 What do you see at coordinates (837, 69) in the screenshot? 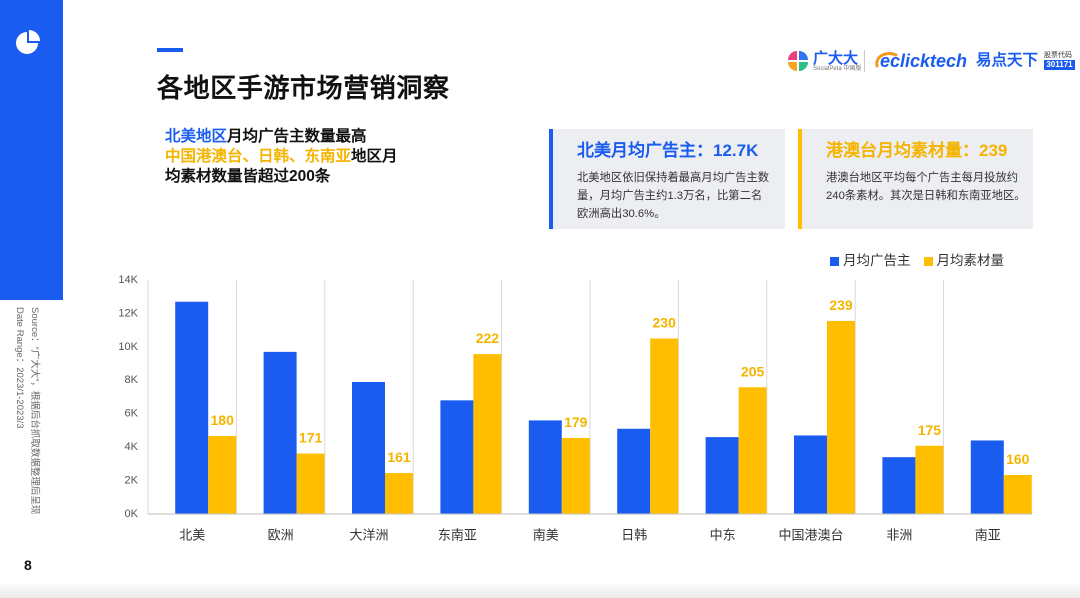
I see `socialpeta-logo-subtitle: SocialPeta 中国版` at bounding box center [837, 69].